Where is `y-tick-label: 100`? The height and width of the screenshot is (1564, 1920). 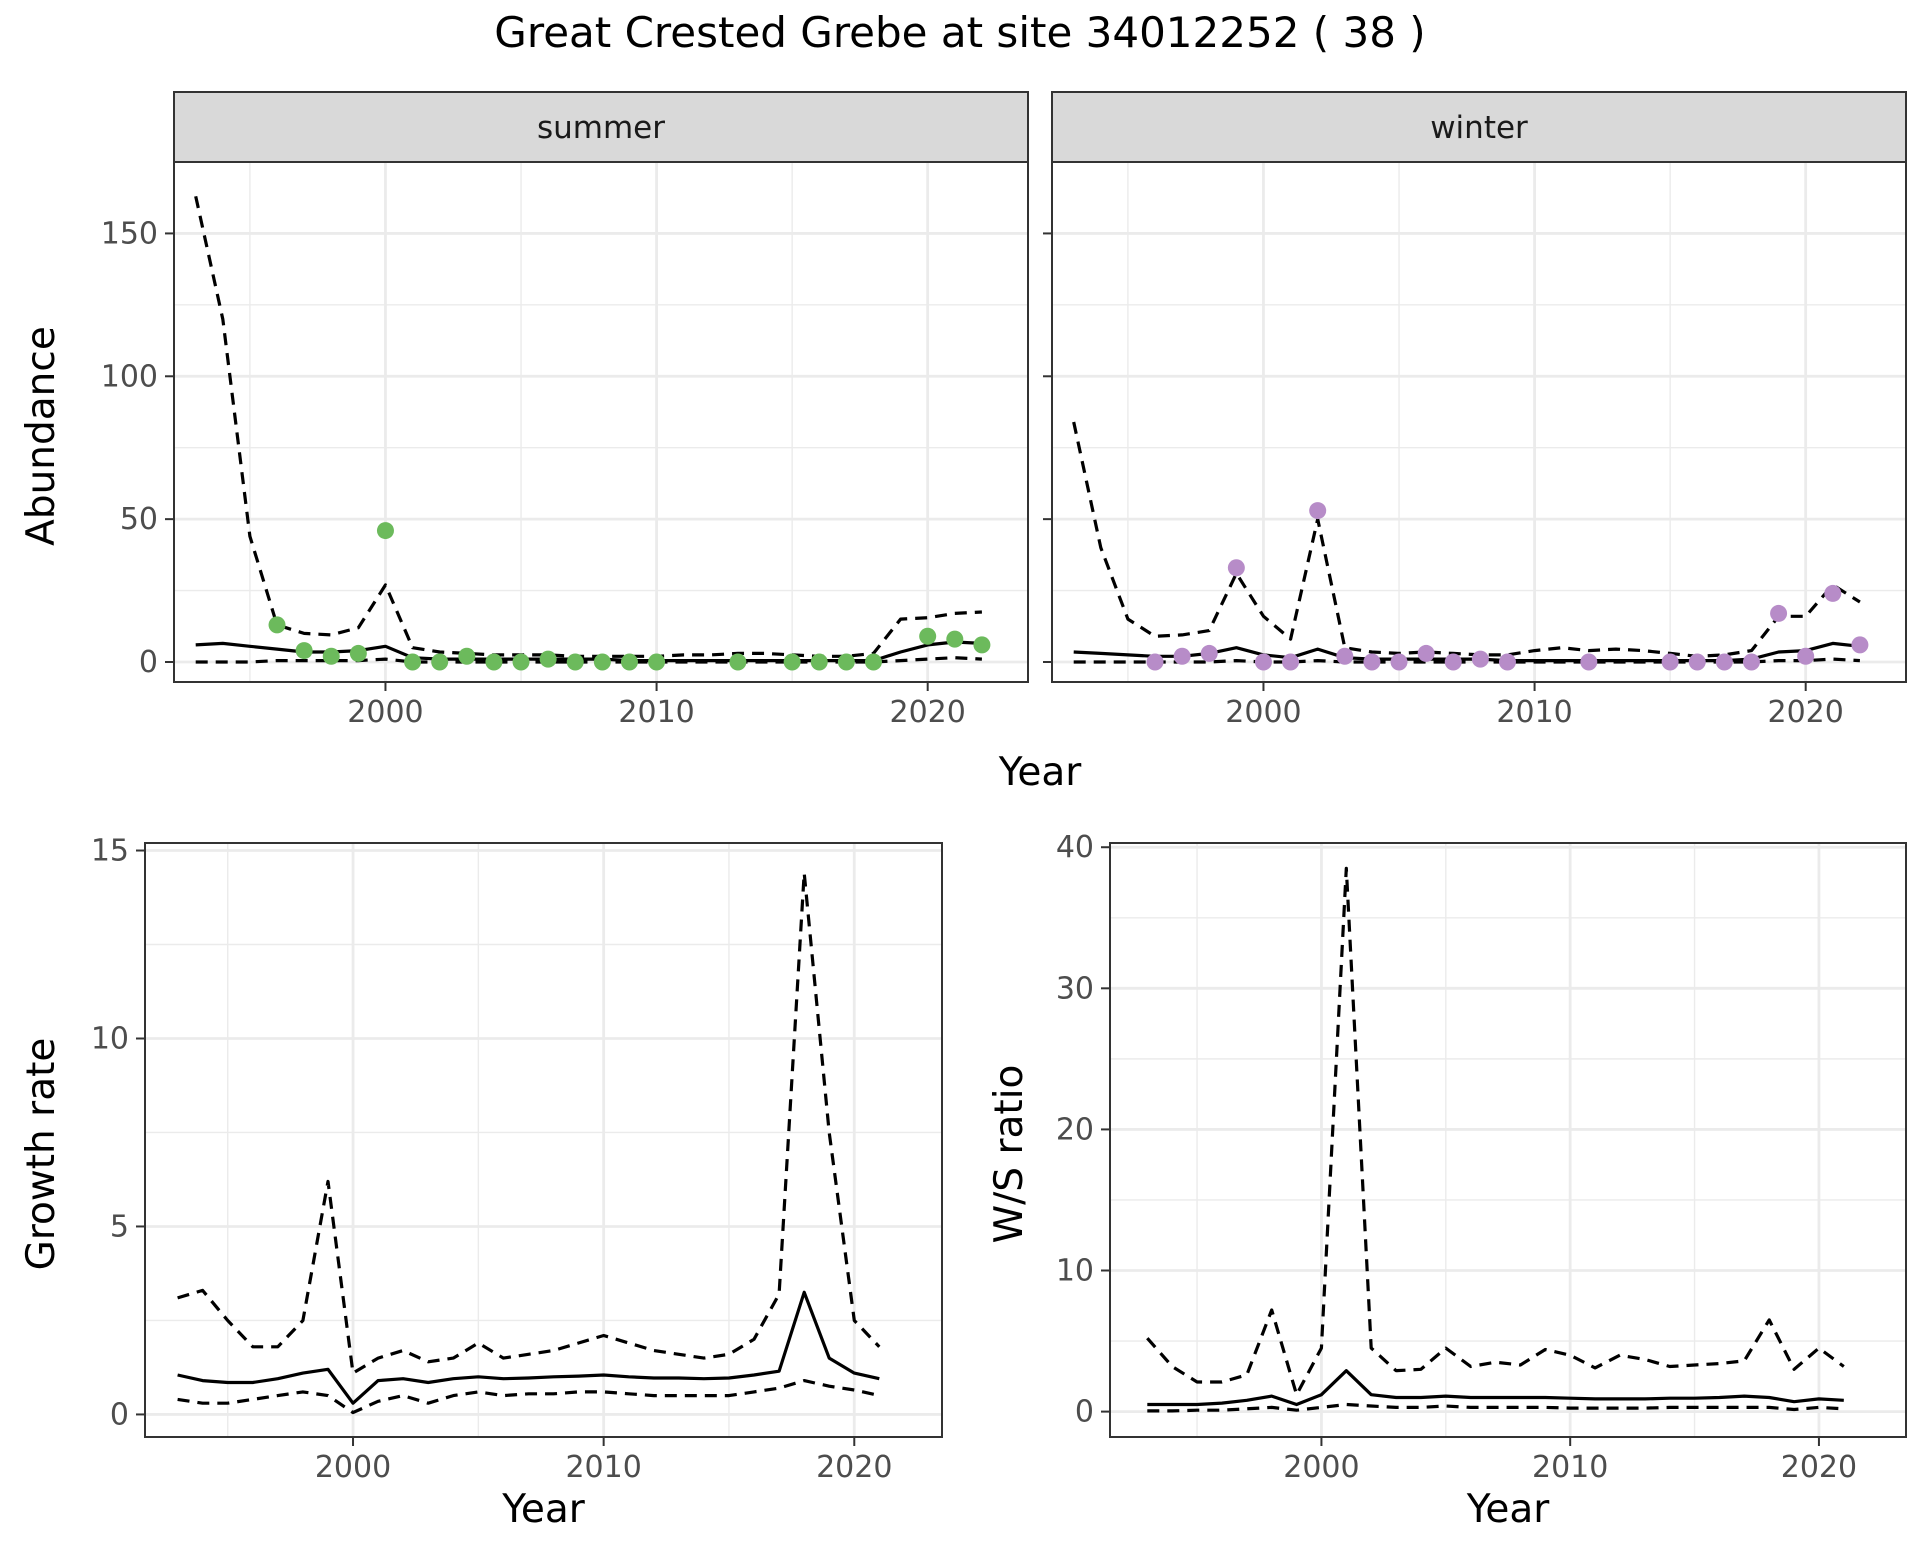
y-tick-label: 100 is located at coordinates (129, 376).